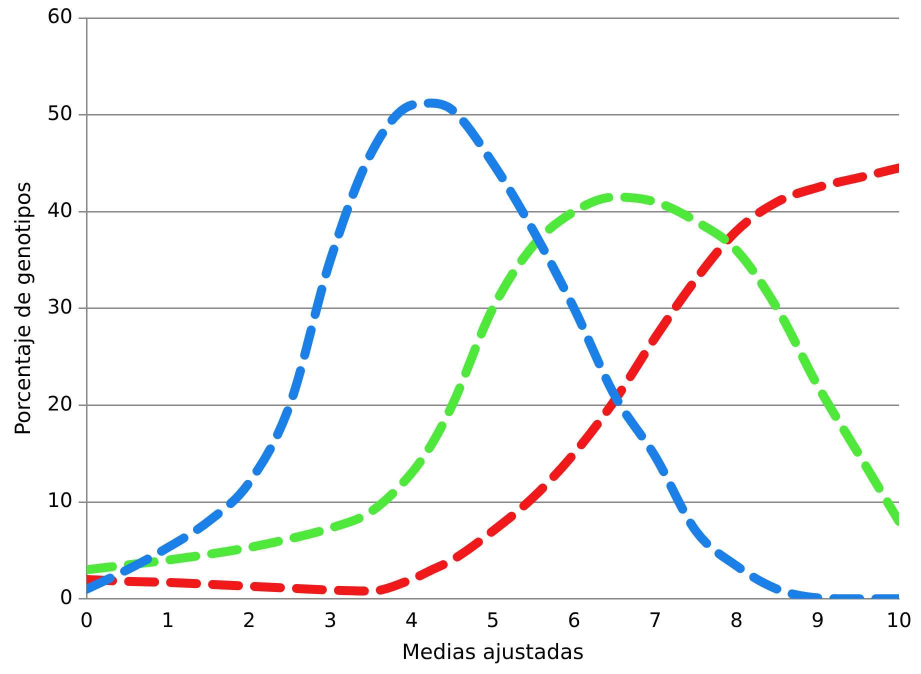 Image resolution: width=921 pixels, height=674 pixels. I want to click on x-tick-label: 8, so click(736, 620).